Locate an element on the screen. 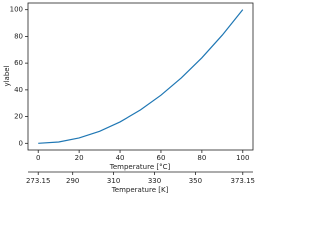  y-tick-label: 100 is located at coordinates (16, 10).